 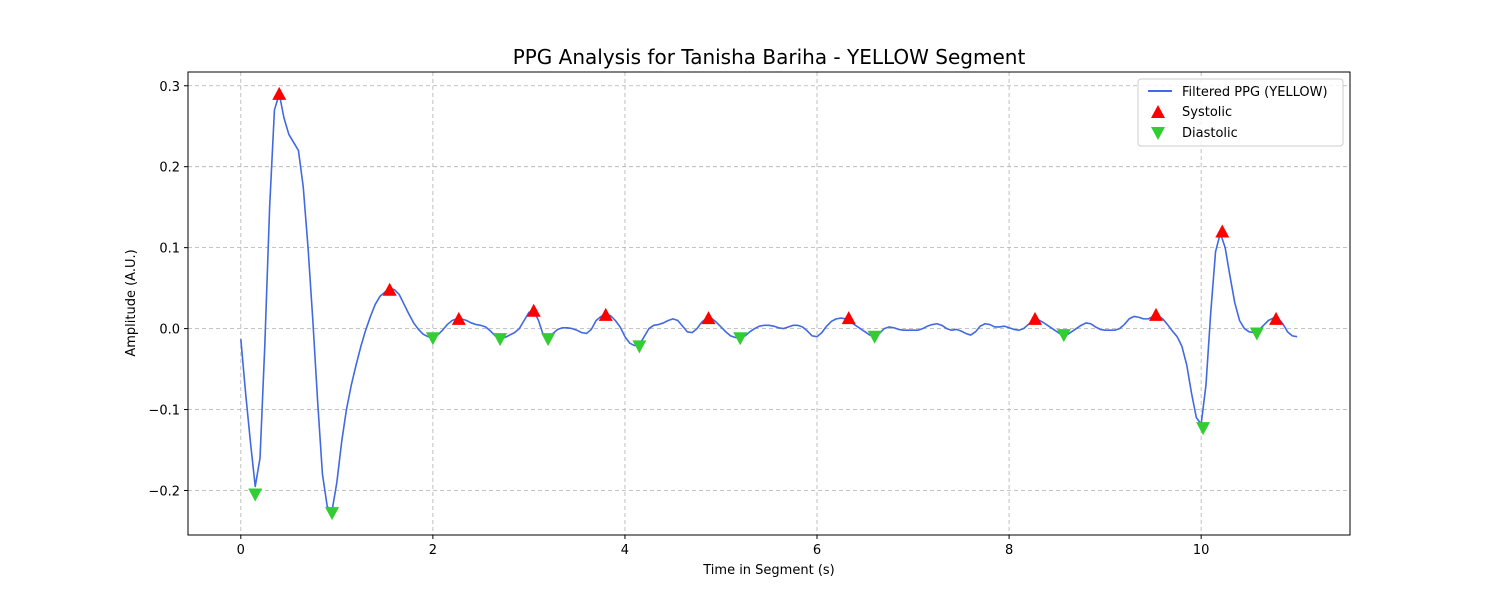 What do you see at coordinates (169, 168) in the screenshot?
I see `y-tick-label: 0.2` at bounding box center [169, 168].